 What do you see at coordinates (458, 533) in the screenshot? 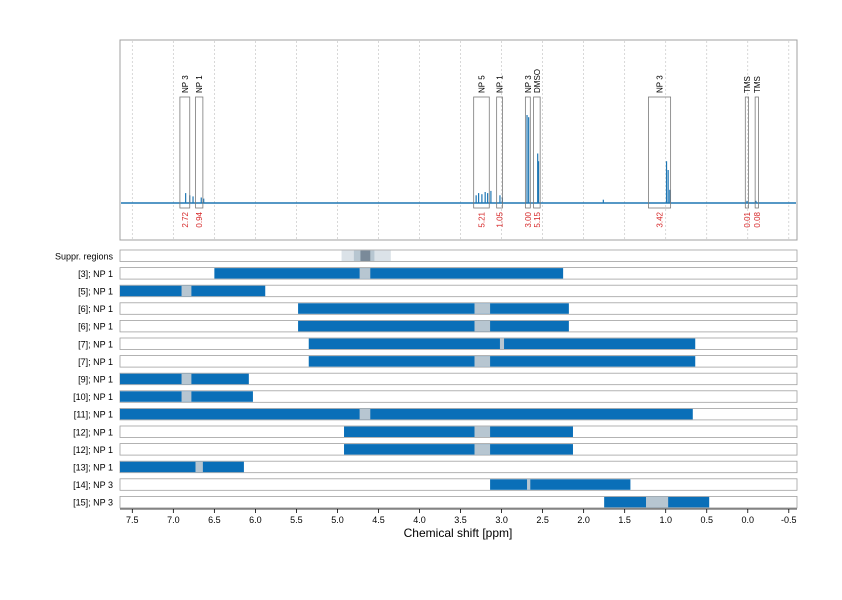
I see `x-axis-label: Chemical shift [ppm]` at bounding box center [458, 533].